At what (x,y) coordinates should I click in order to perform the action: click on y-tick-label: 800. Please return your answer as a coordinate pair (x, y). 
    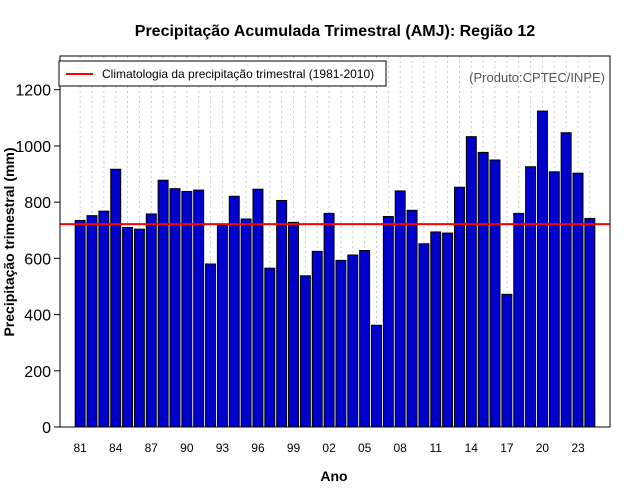
    Looking at the image, I should click on (37, 203).